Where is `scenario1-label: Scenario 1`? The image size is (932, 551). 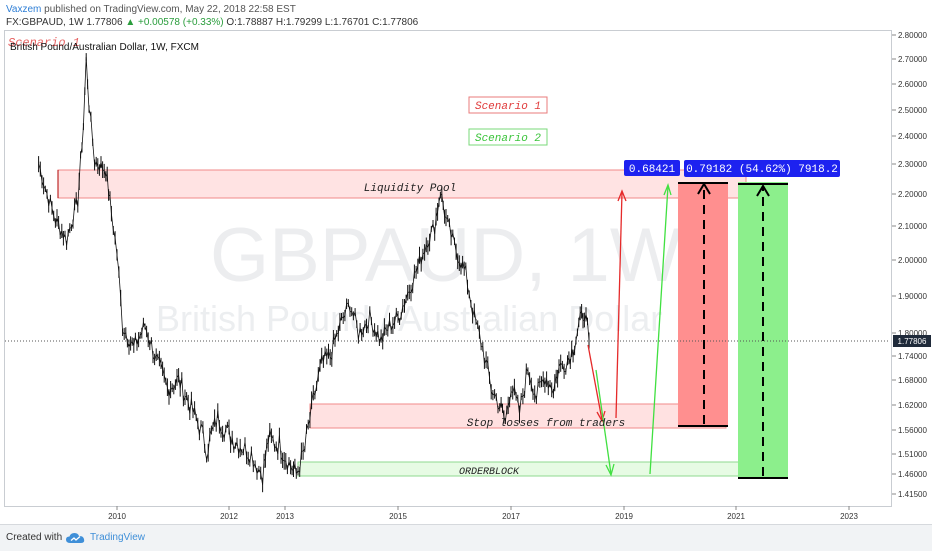
scenario1-label: Scenario 1 is located at coordinates (508, 107).